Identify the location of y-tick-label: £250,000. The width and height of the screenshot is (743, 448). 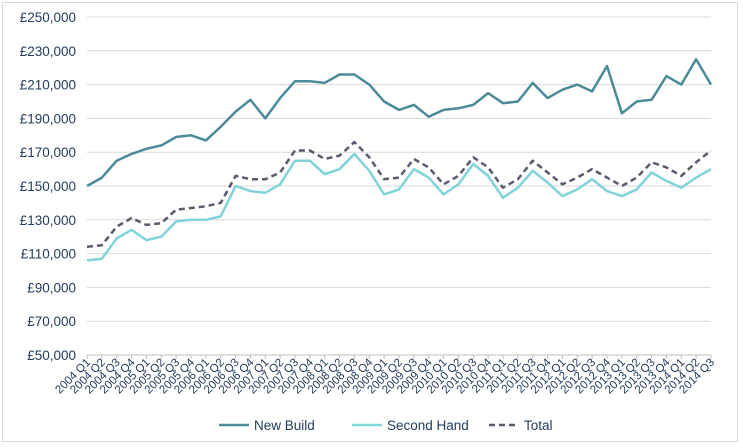
(48, 17).